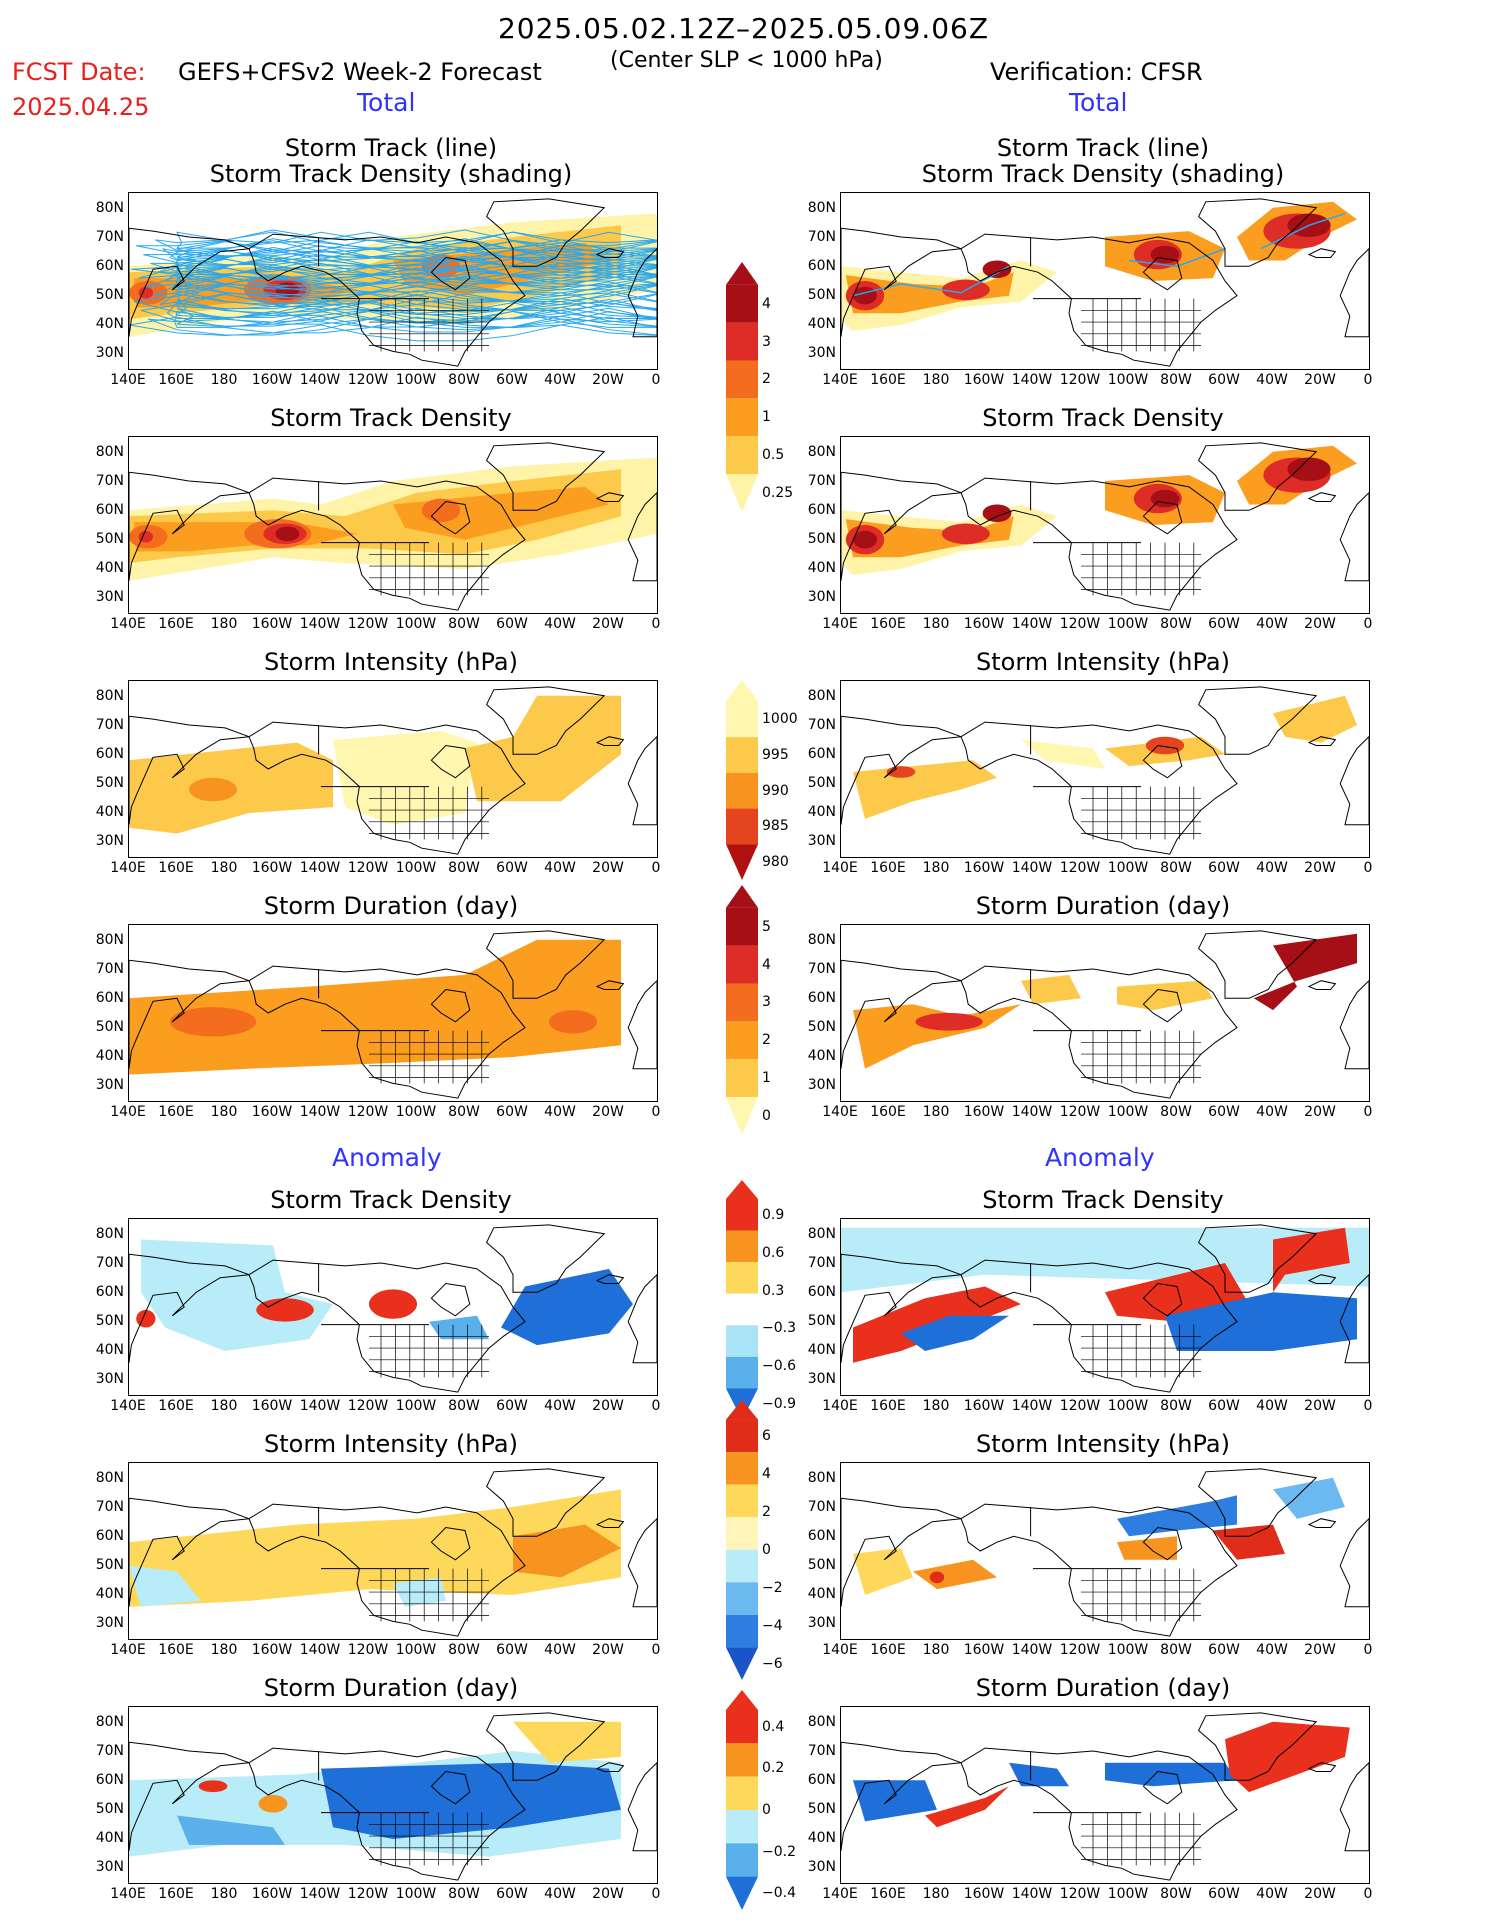 This screenshot has height=1925, width=1487. Describe the element at coordinates (742, 1014) in the screenshot. I see `colorbar-duration-total` at that location.